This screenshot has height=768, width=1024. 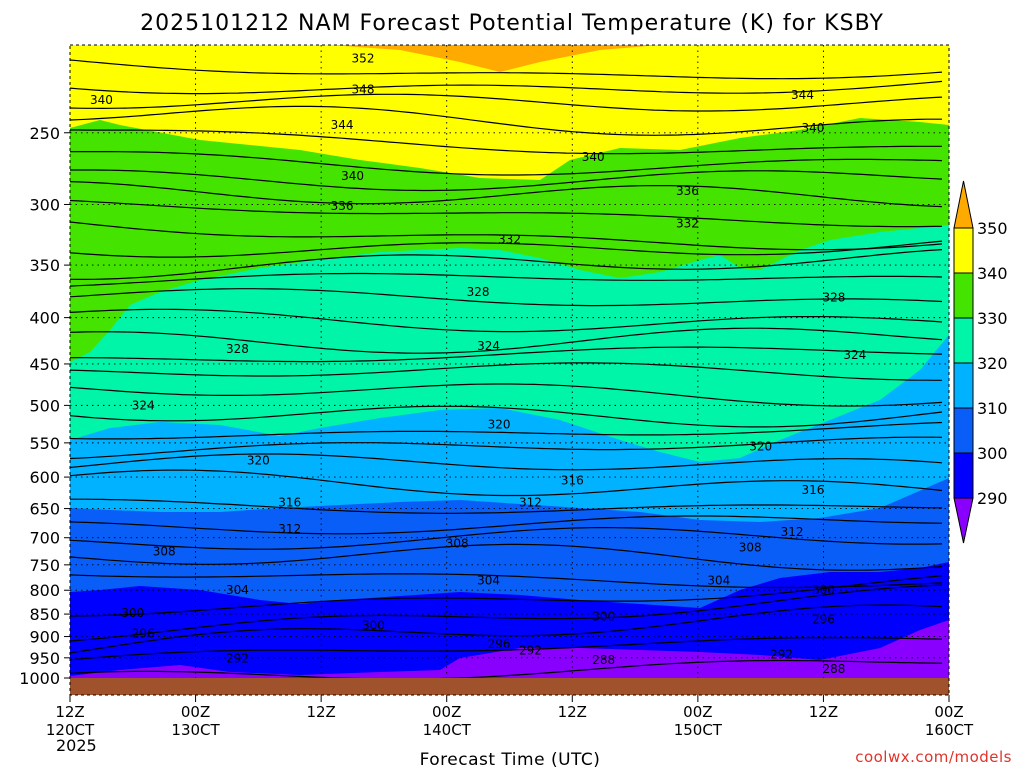 What do you see at coordinates (44, 658) in the screenshot?
I see `y-tick-label: 950` at bounding box center [44, 658].